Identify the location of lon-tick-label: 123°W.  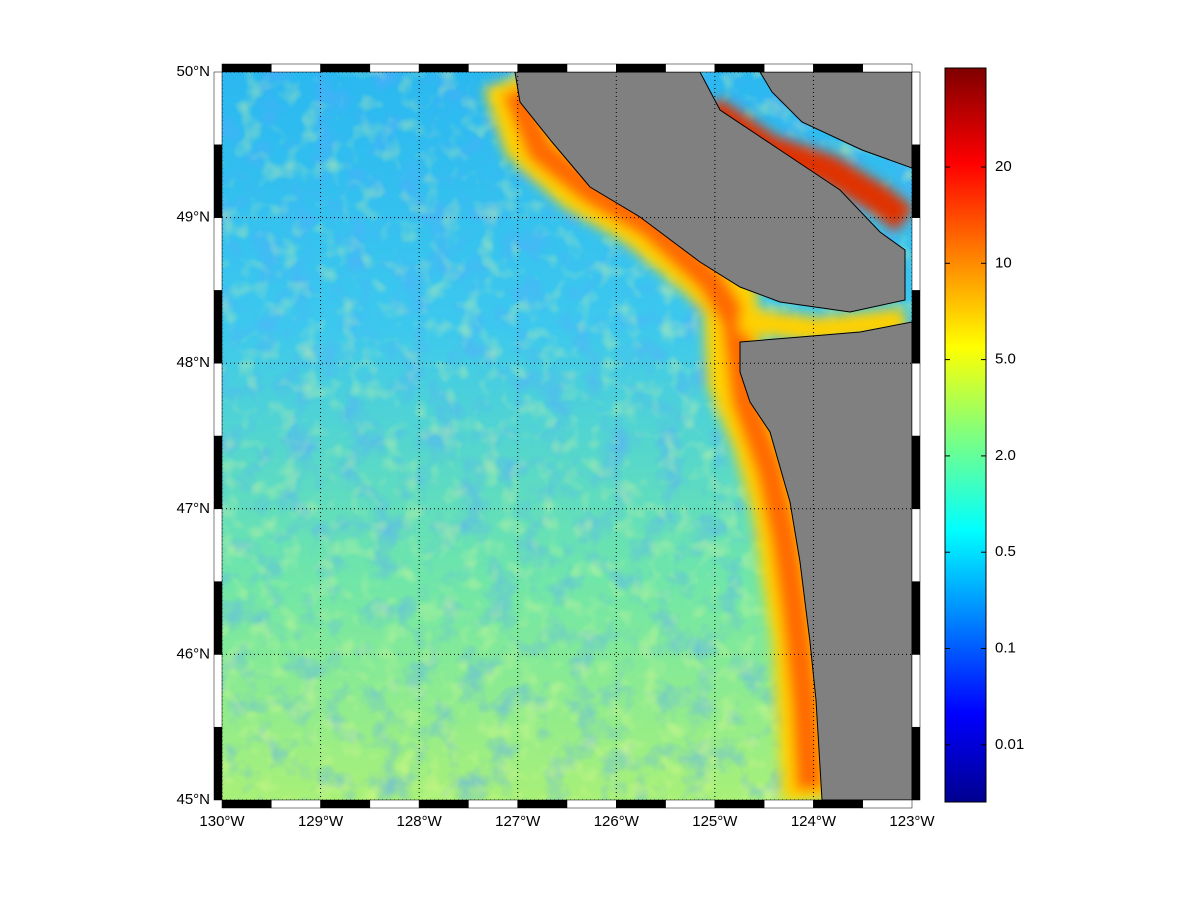
(912, 821).